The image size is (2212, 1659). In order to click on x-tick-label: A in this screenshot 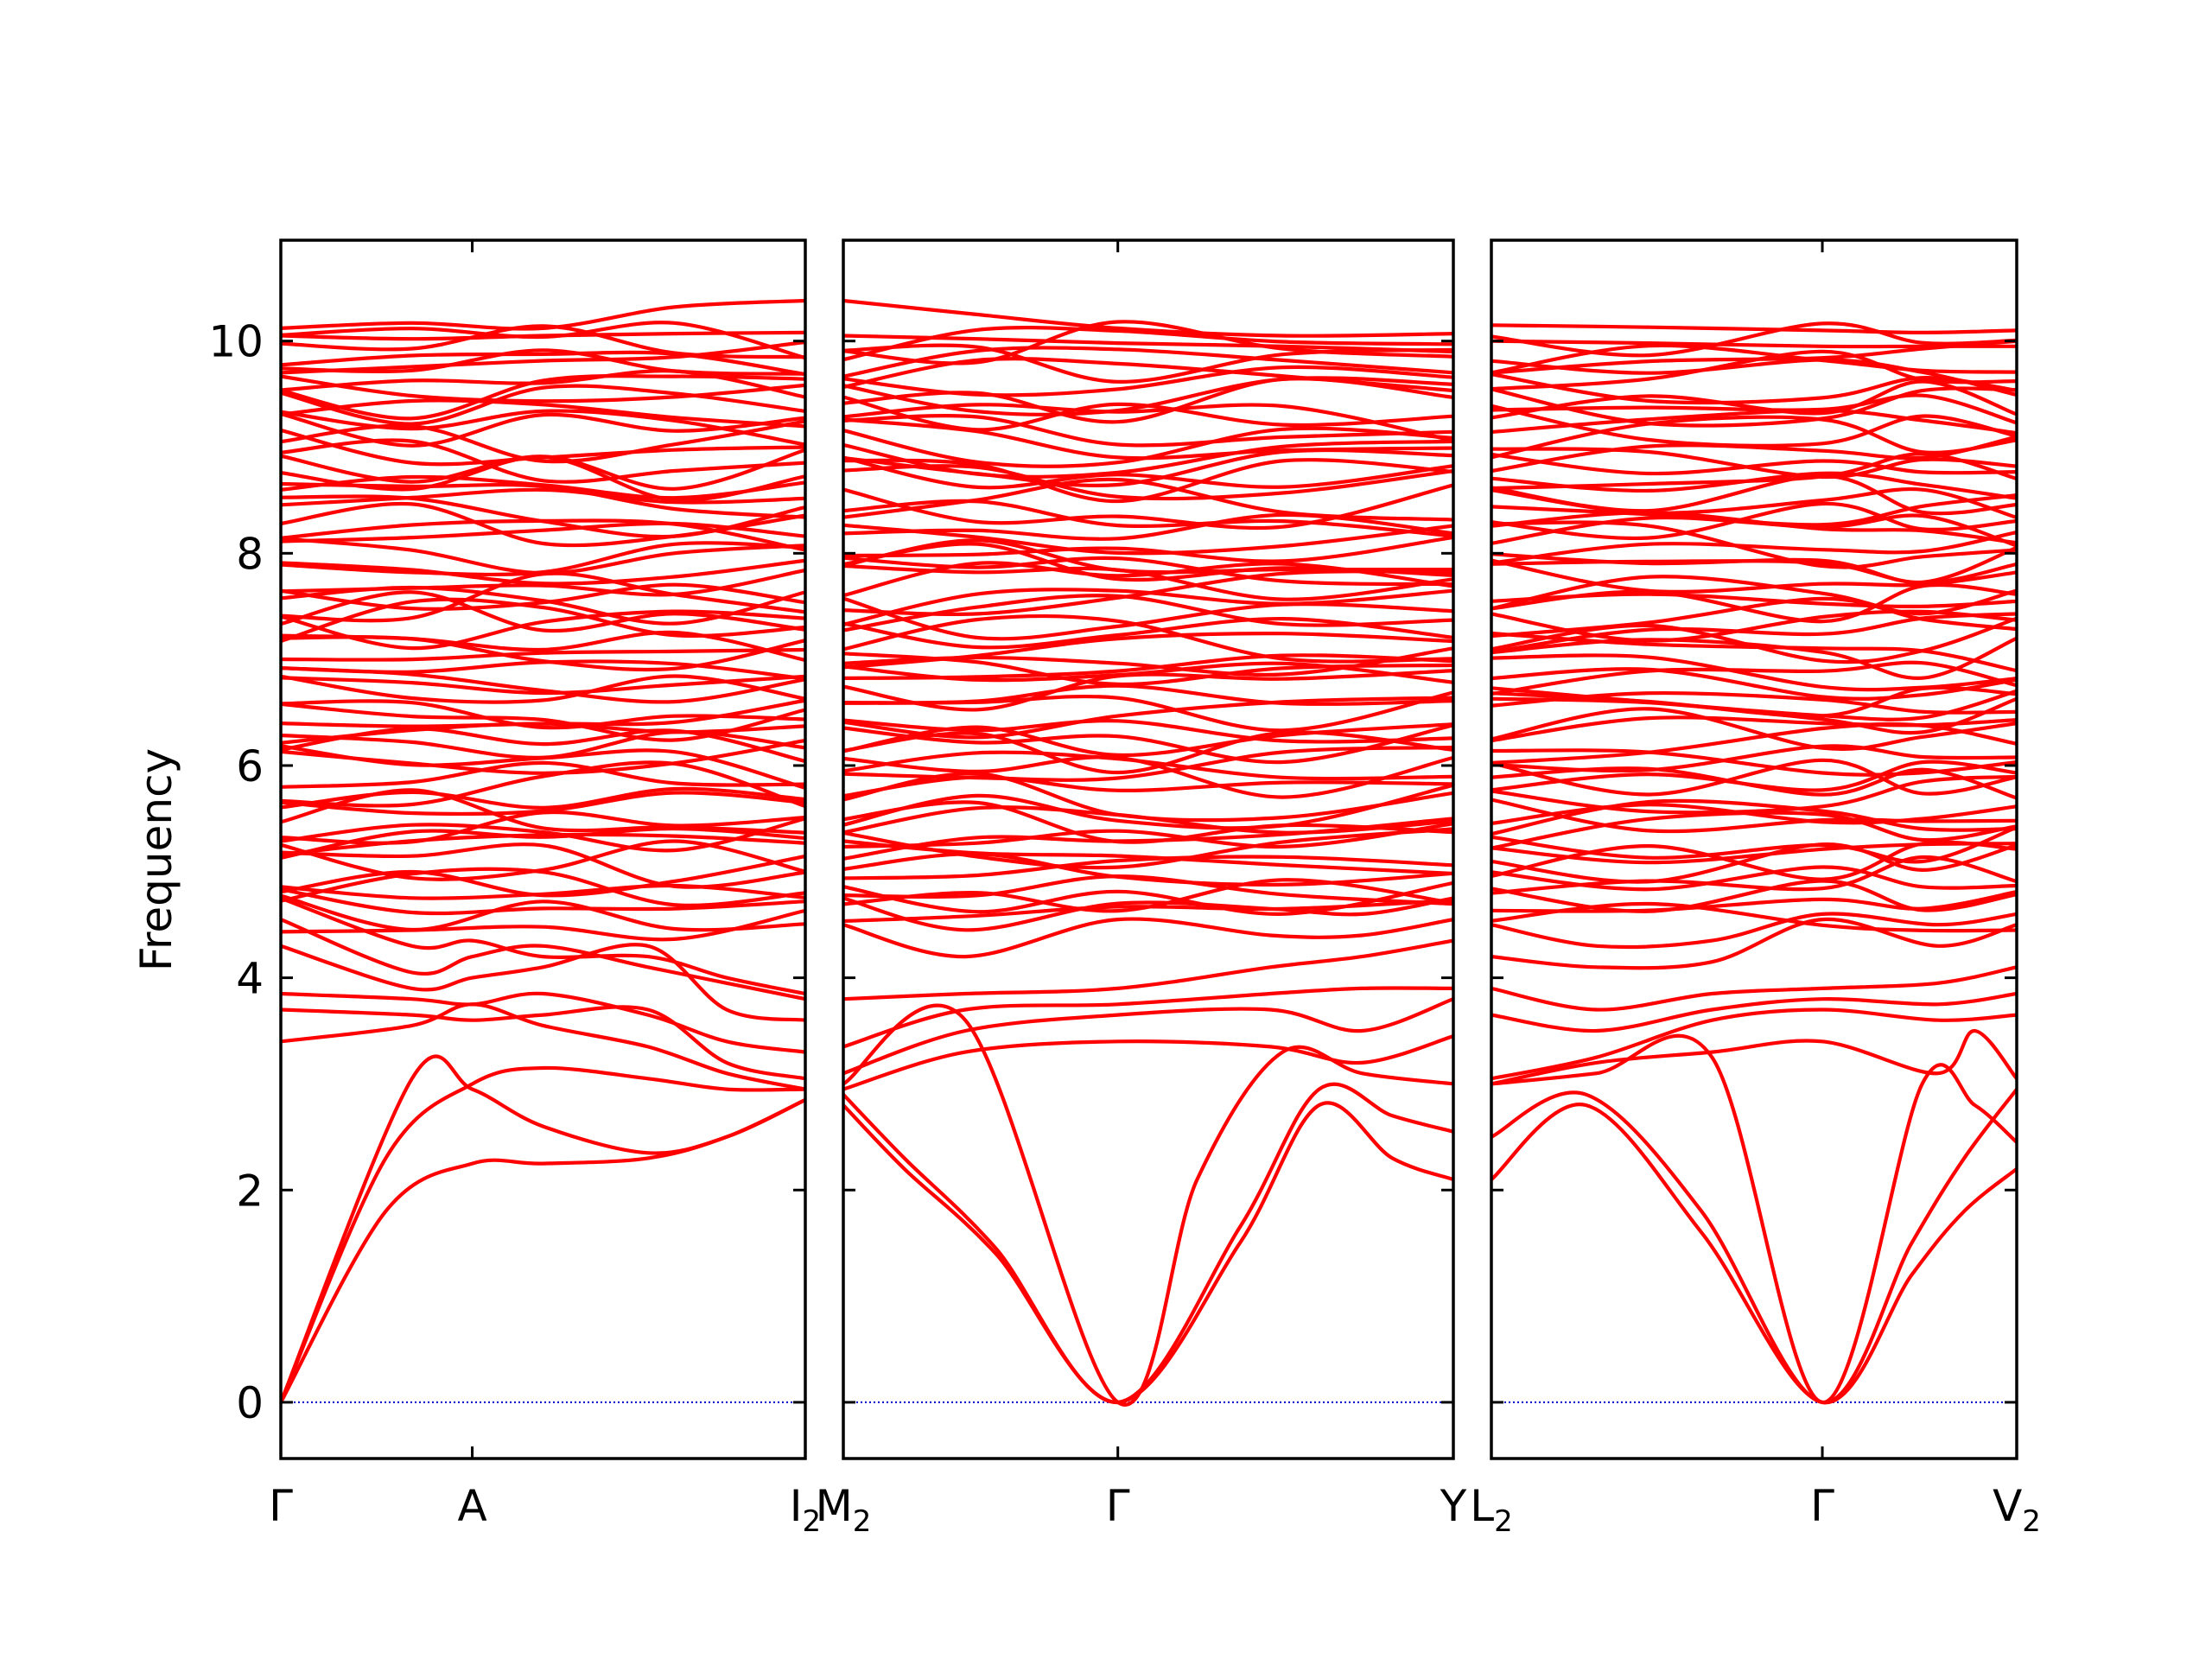, I will do `click(471, 1506)`.